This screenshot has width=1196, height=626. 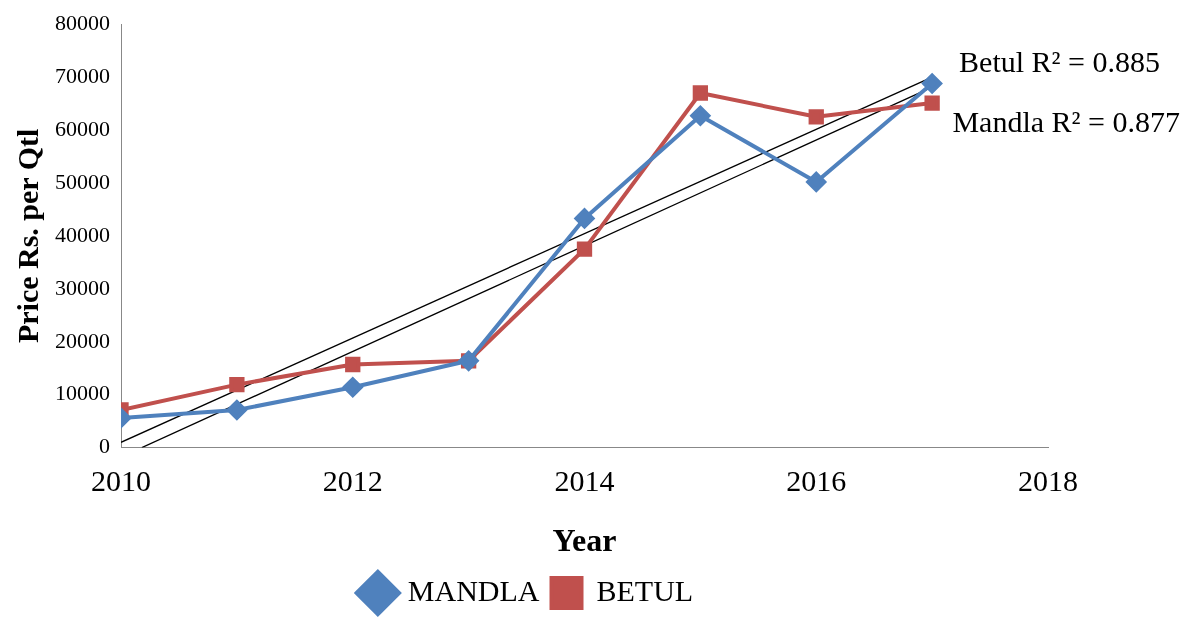 I want to click on x-tick-label: 2012, so click(x=352, y=481).